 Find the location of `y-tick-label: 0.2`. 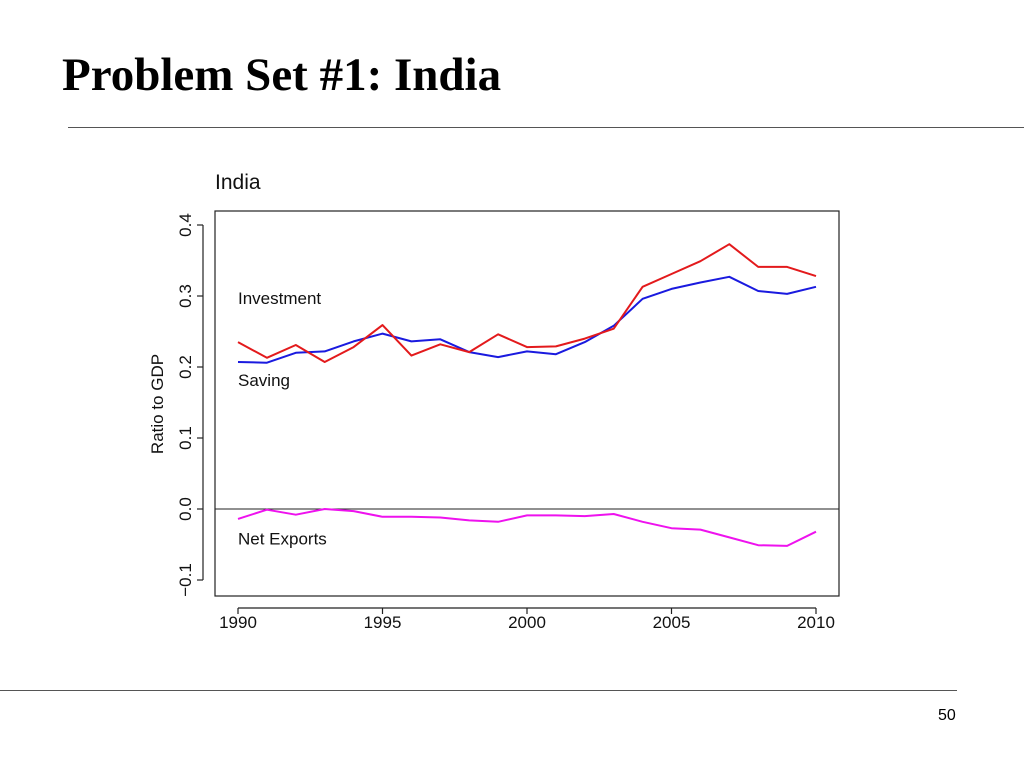

y-tick-label: 0.2 is located at coordinates (185, 367).